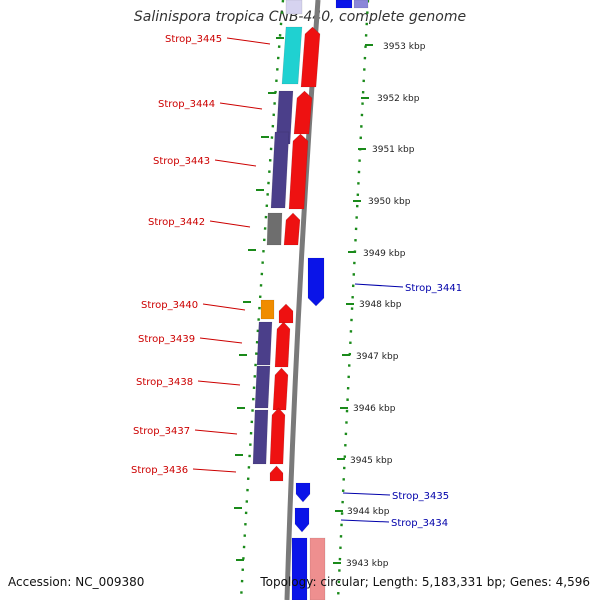 The image size is (600, 600). I want to click on left-label-4: Strop_3440, so click(169, 305).